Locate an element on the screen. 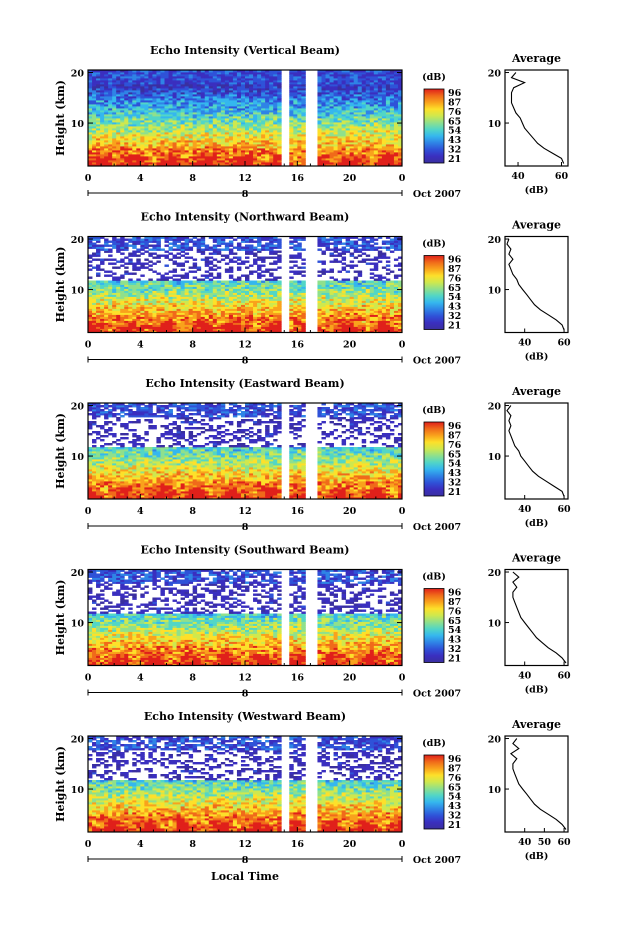 The image size is (620, 929). profile-y-tick-label: 10 is located at coordinates (495, 457).